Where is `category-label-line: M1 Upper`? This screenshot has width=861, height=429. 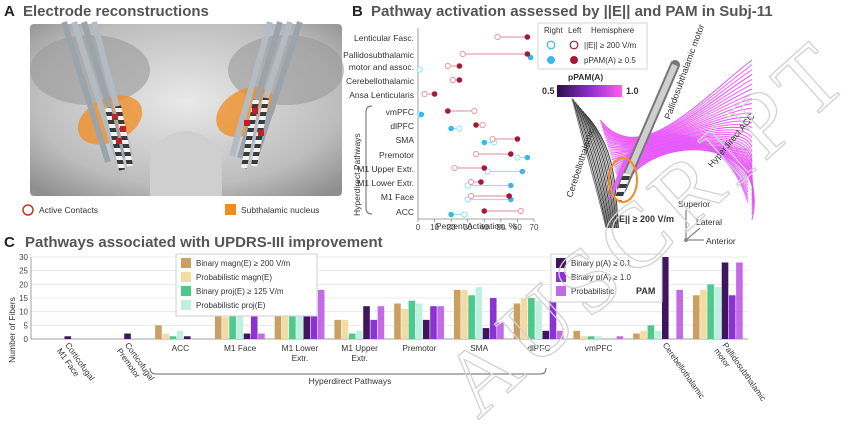 category-label-line: M1 Upper is located at coordinates (359, 348).